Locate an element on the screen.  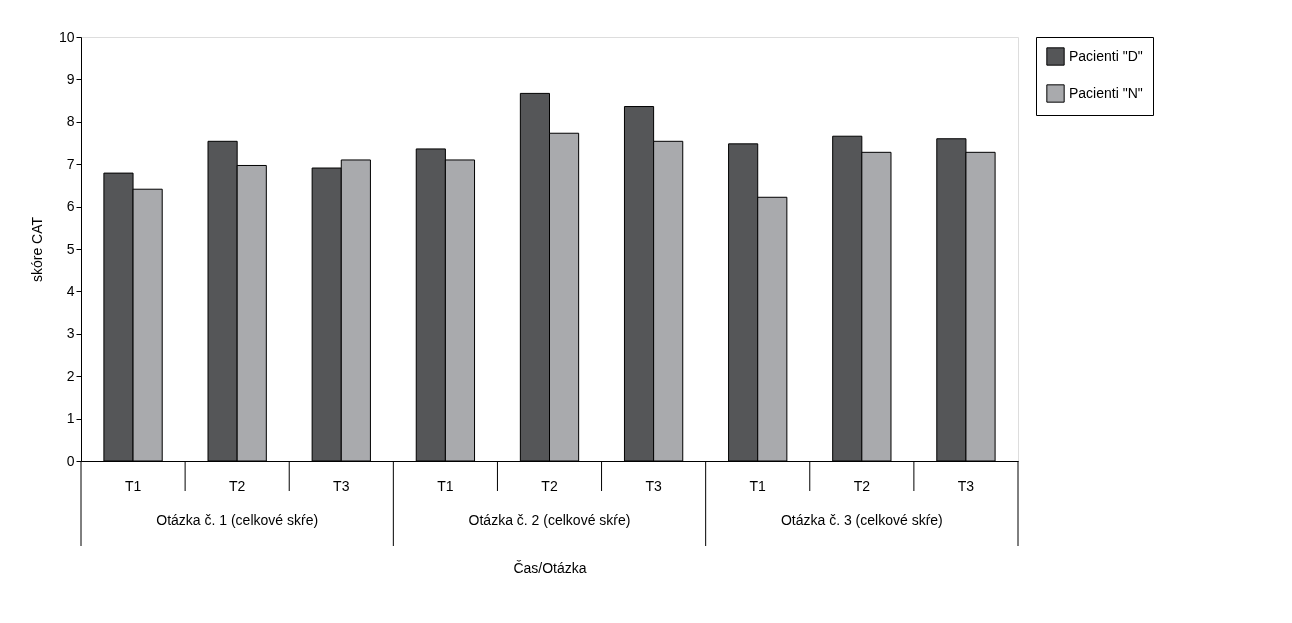
legend-label: Pacienti "N" is located at coordinates (1106, 92).